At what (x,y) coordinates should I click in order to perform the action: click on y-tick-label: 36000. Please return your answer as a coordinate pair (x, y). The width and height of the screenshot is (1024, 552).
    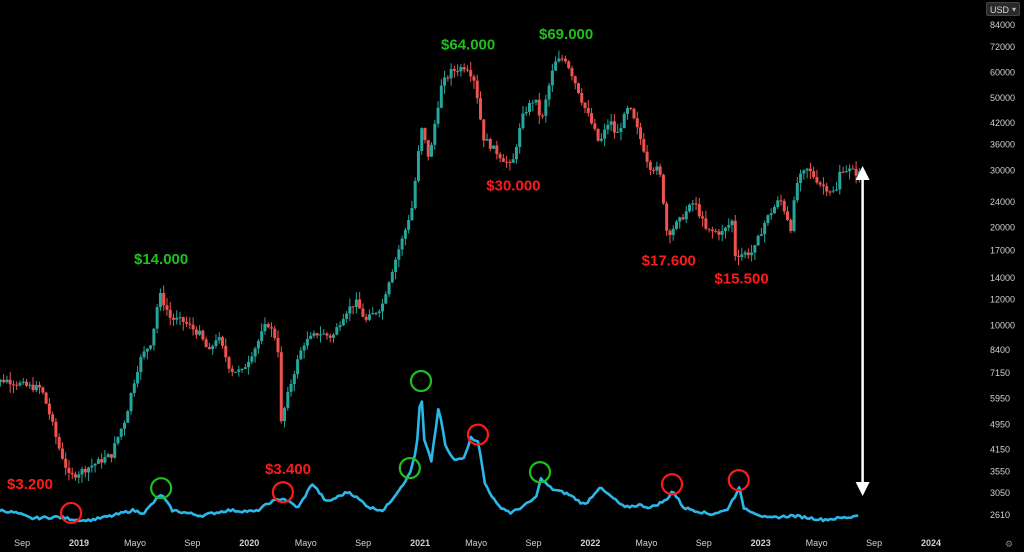
    Looking at the image, I should click on (1002, 145).